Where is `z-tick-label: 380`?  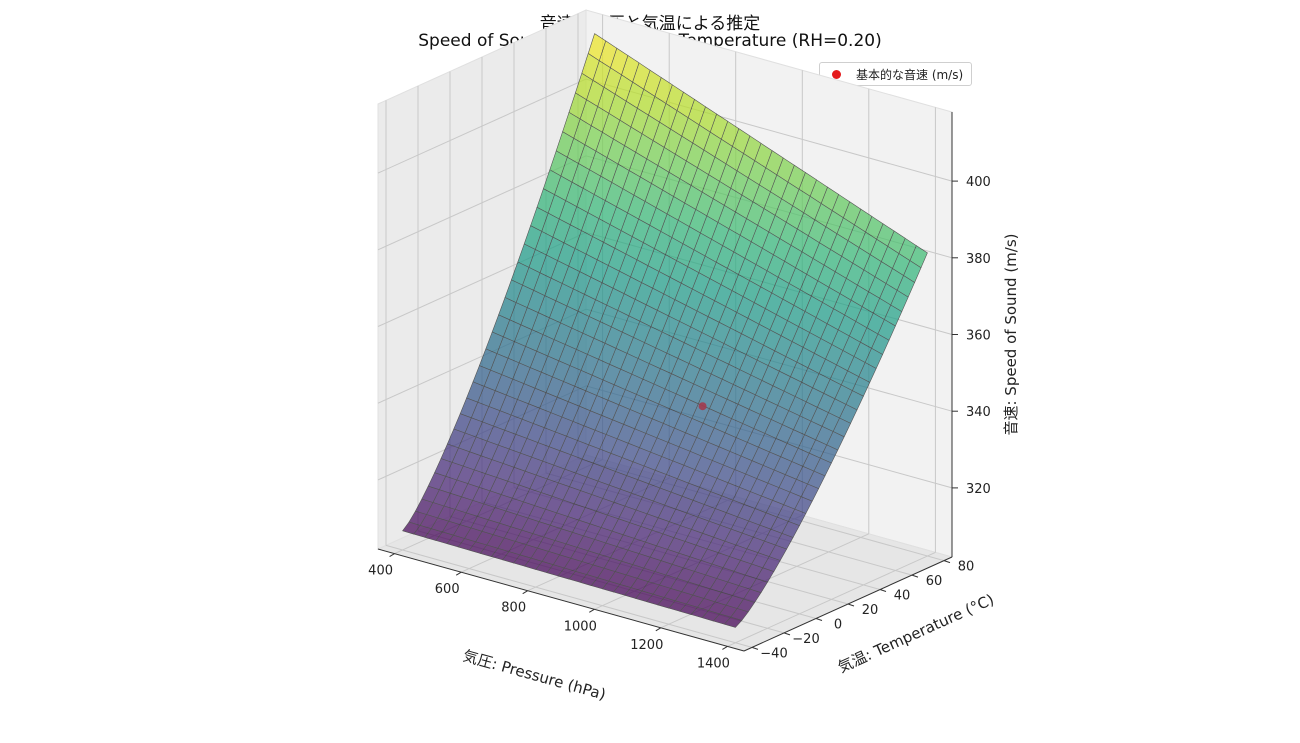
z-tick-label: 380 is located at coordinates (978, 259).